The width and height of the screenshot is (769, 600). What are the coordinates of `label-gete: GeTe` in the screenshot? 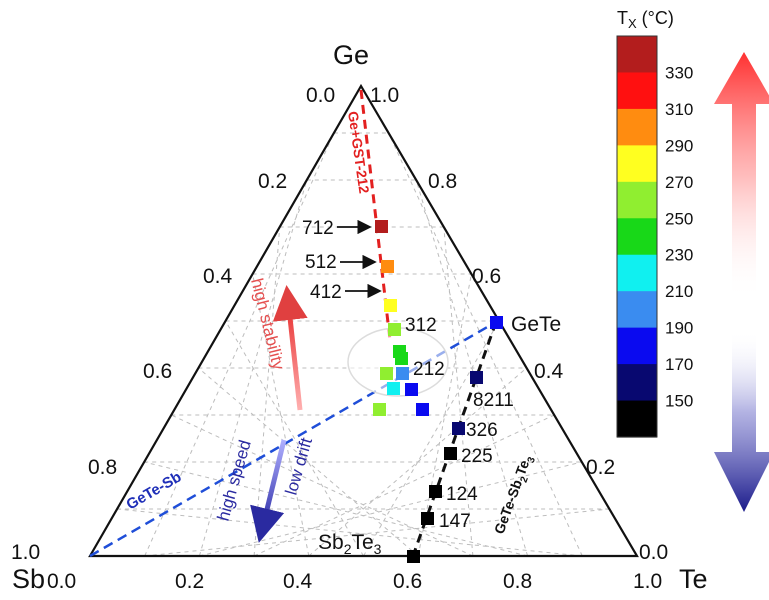 It's located at (536, 324).